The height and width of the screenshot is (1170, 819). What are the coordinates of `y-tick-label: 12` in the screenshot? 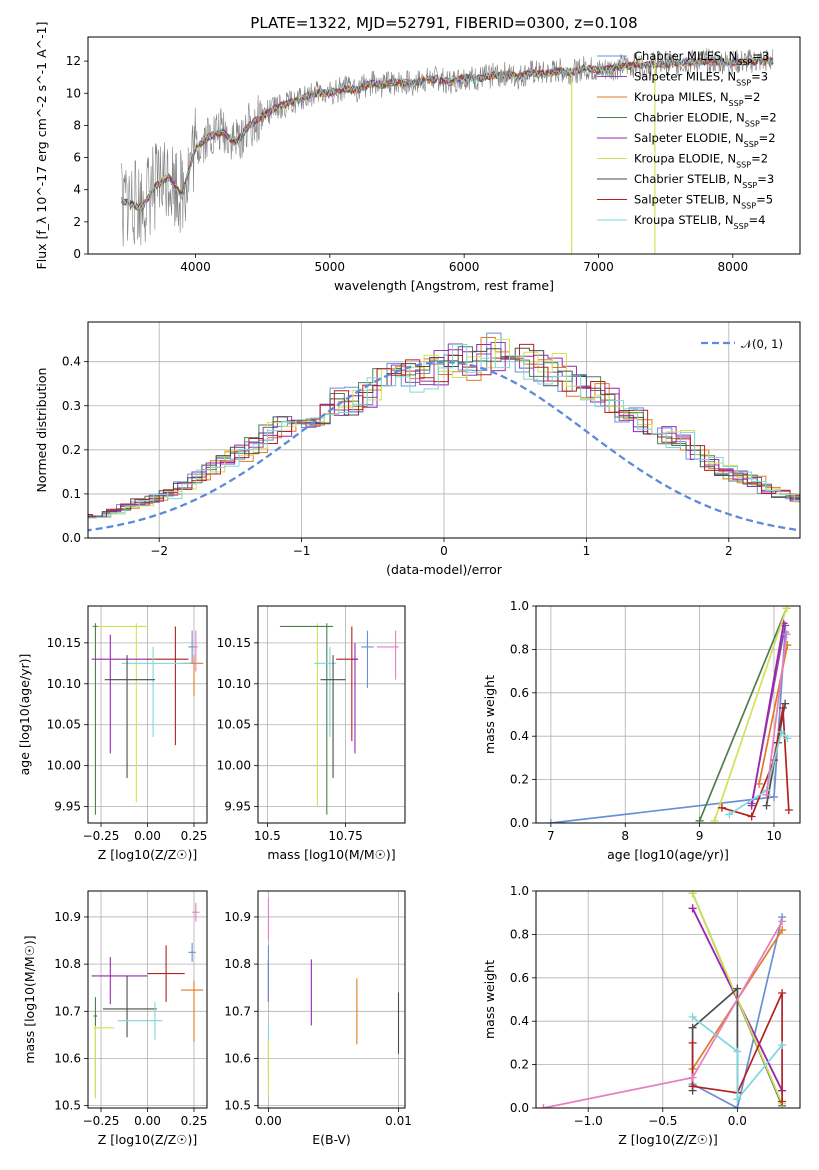 It's located at (73, 61).